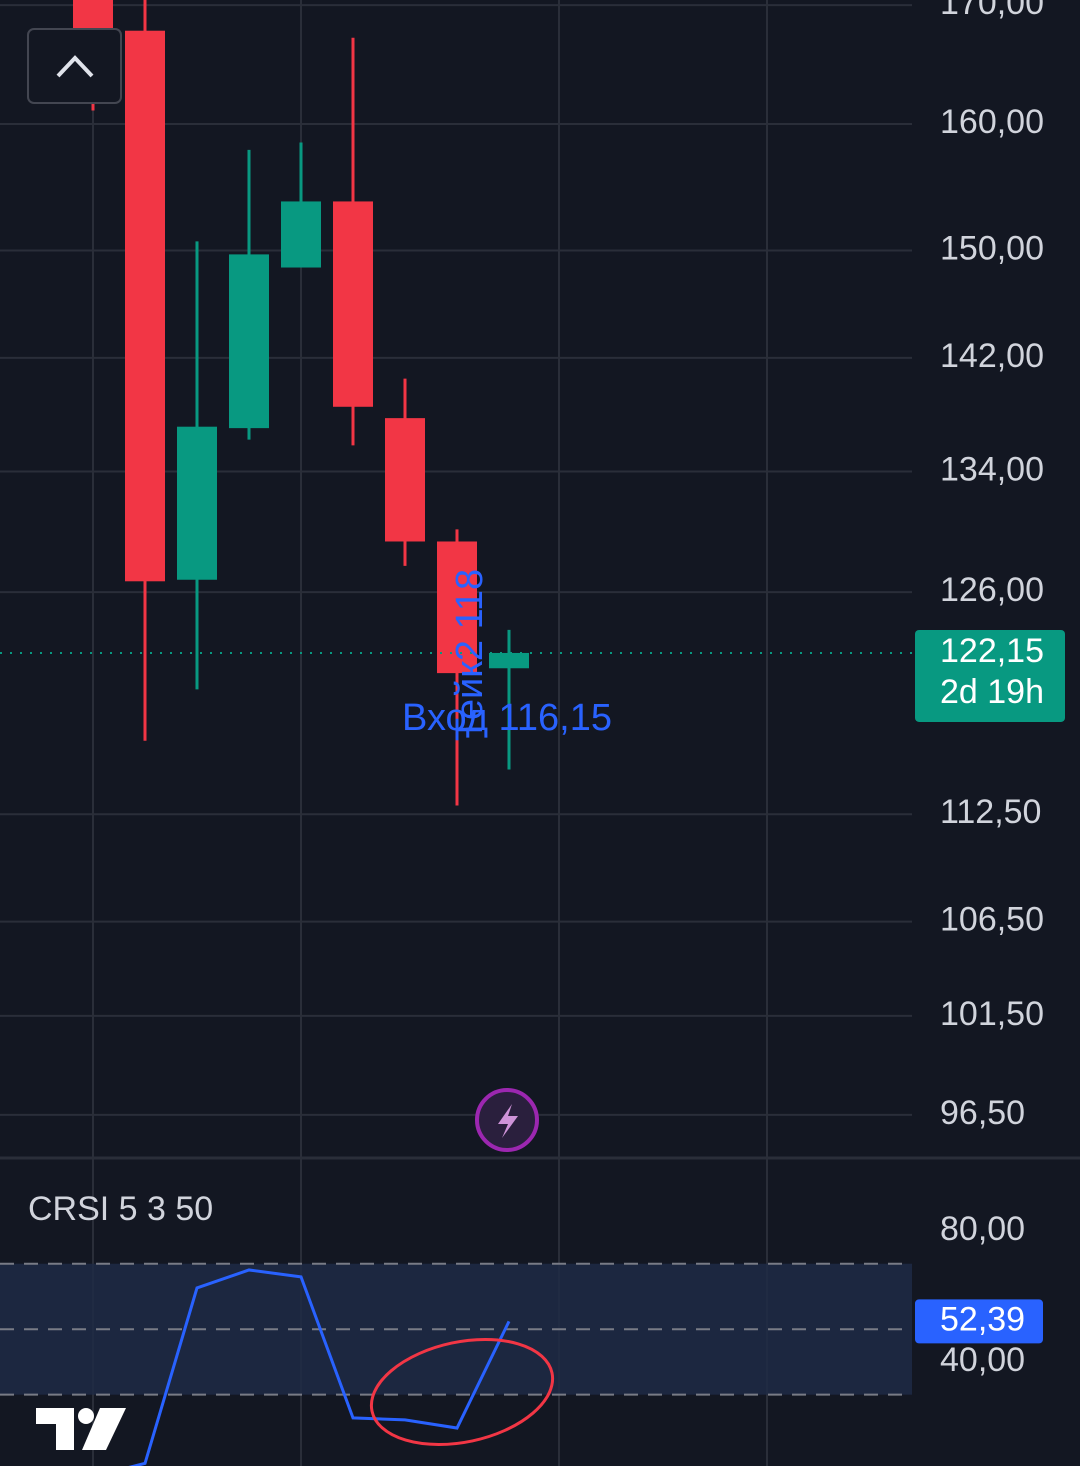 The width and height of the screenshot is (1080, 1466). I want to click on y-tick-label: 106,50, so click(992, 920).